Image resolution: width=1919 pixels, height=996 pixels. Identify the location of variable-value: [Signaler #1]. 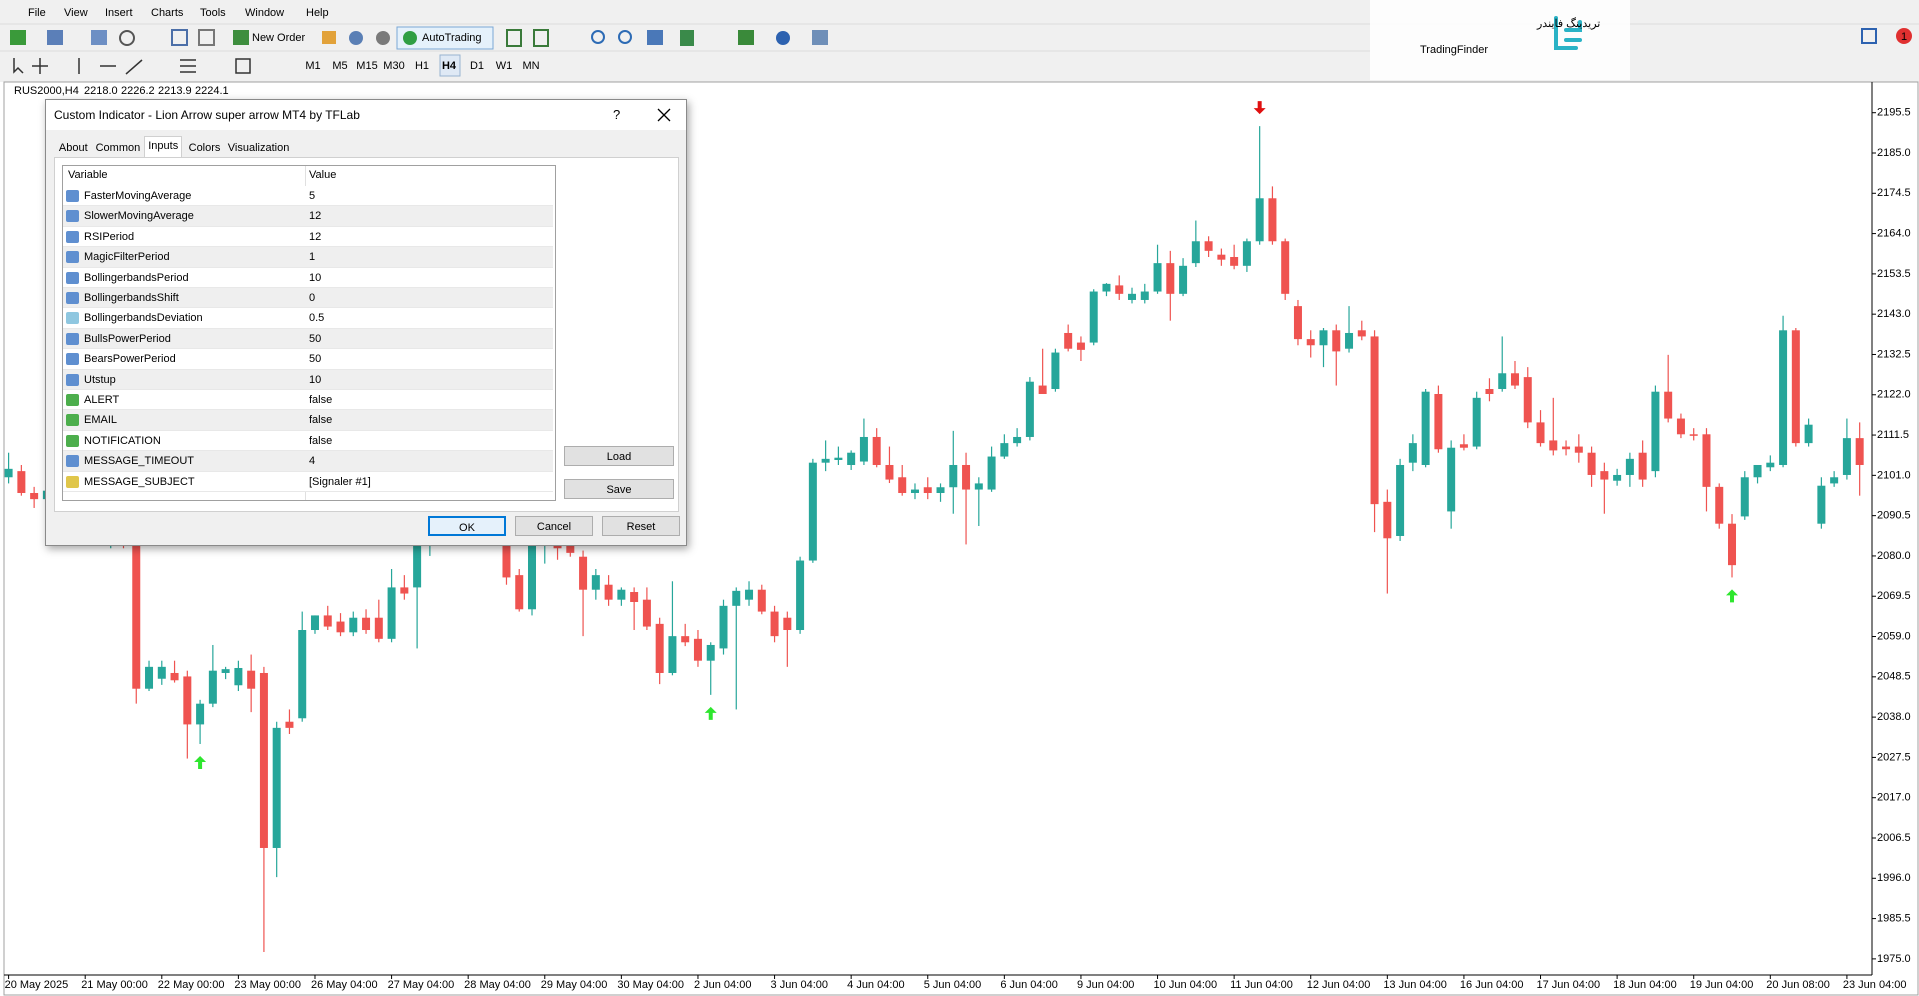
(340, 481).